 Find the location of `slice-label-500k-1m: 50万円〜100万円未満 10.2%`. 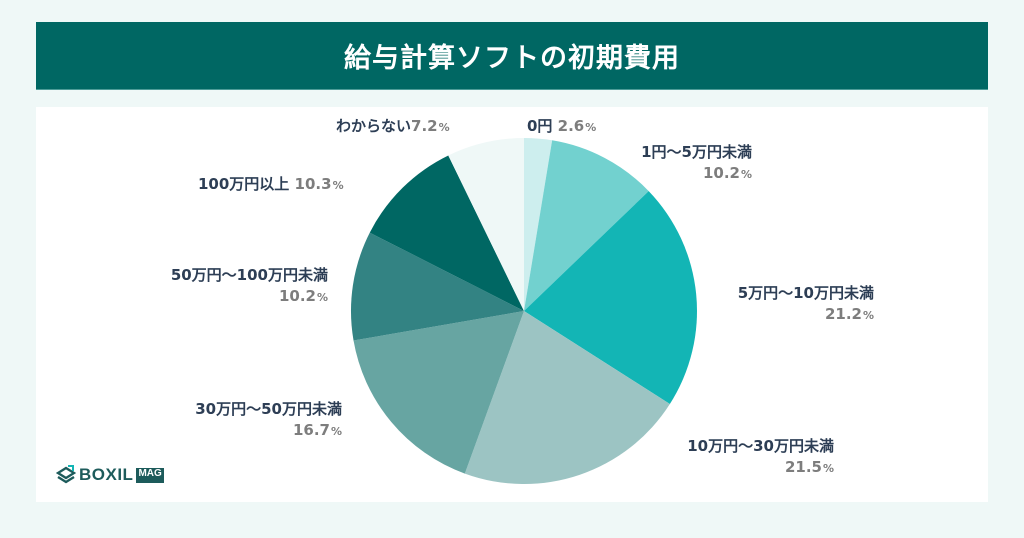

slice-label-500k-1m: 50万円〜100万円未満 10.2% is located at coordinates (249, 285).